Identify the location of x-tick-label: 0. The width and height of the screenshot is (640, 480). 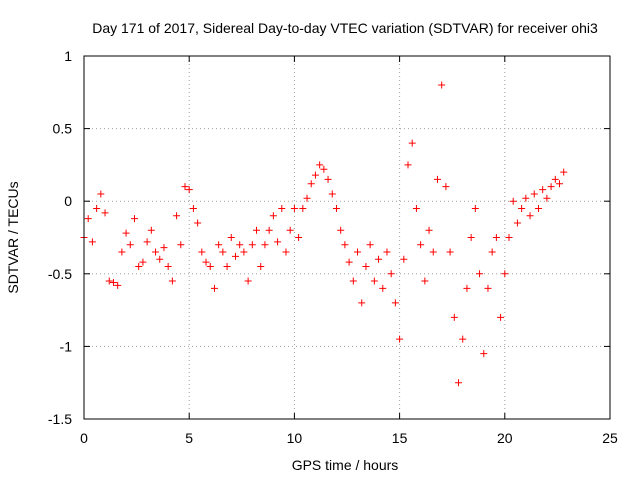
(84, 438).